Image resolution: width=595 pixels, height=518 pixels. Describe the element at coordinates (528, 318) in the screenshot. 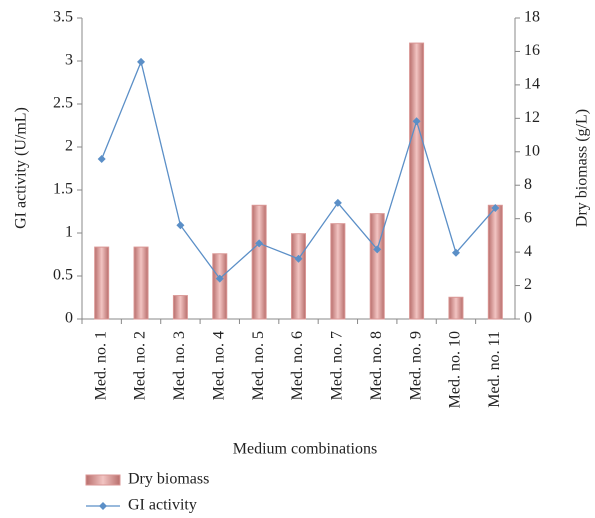

I see `y2-tick-label: 0` at that location.